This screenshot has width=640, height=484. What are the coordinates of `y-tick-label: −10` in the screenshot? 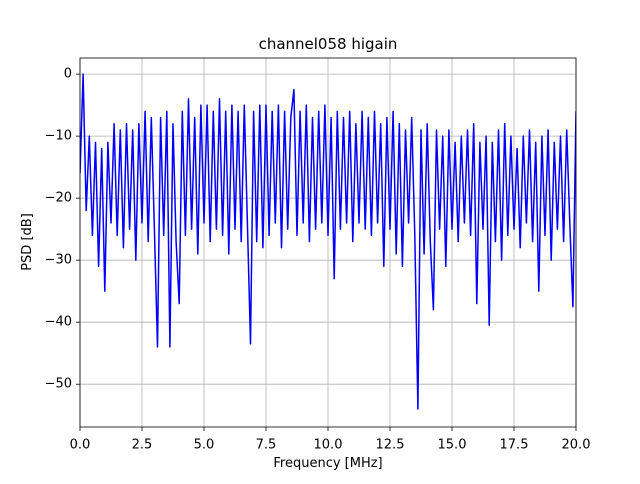 It's located at (58, 136).